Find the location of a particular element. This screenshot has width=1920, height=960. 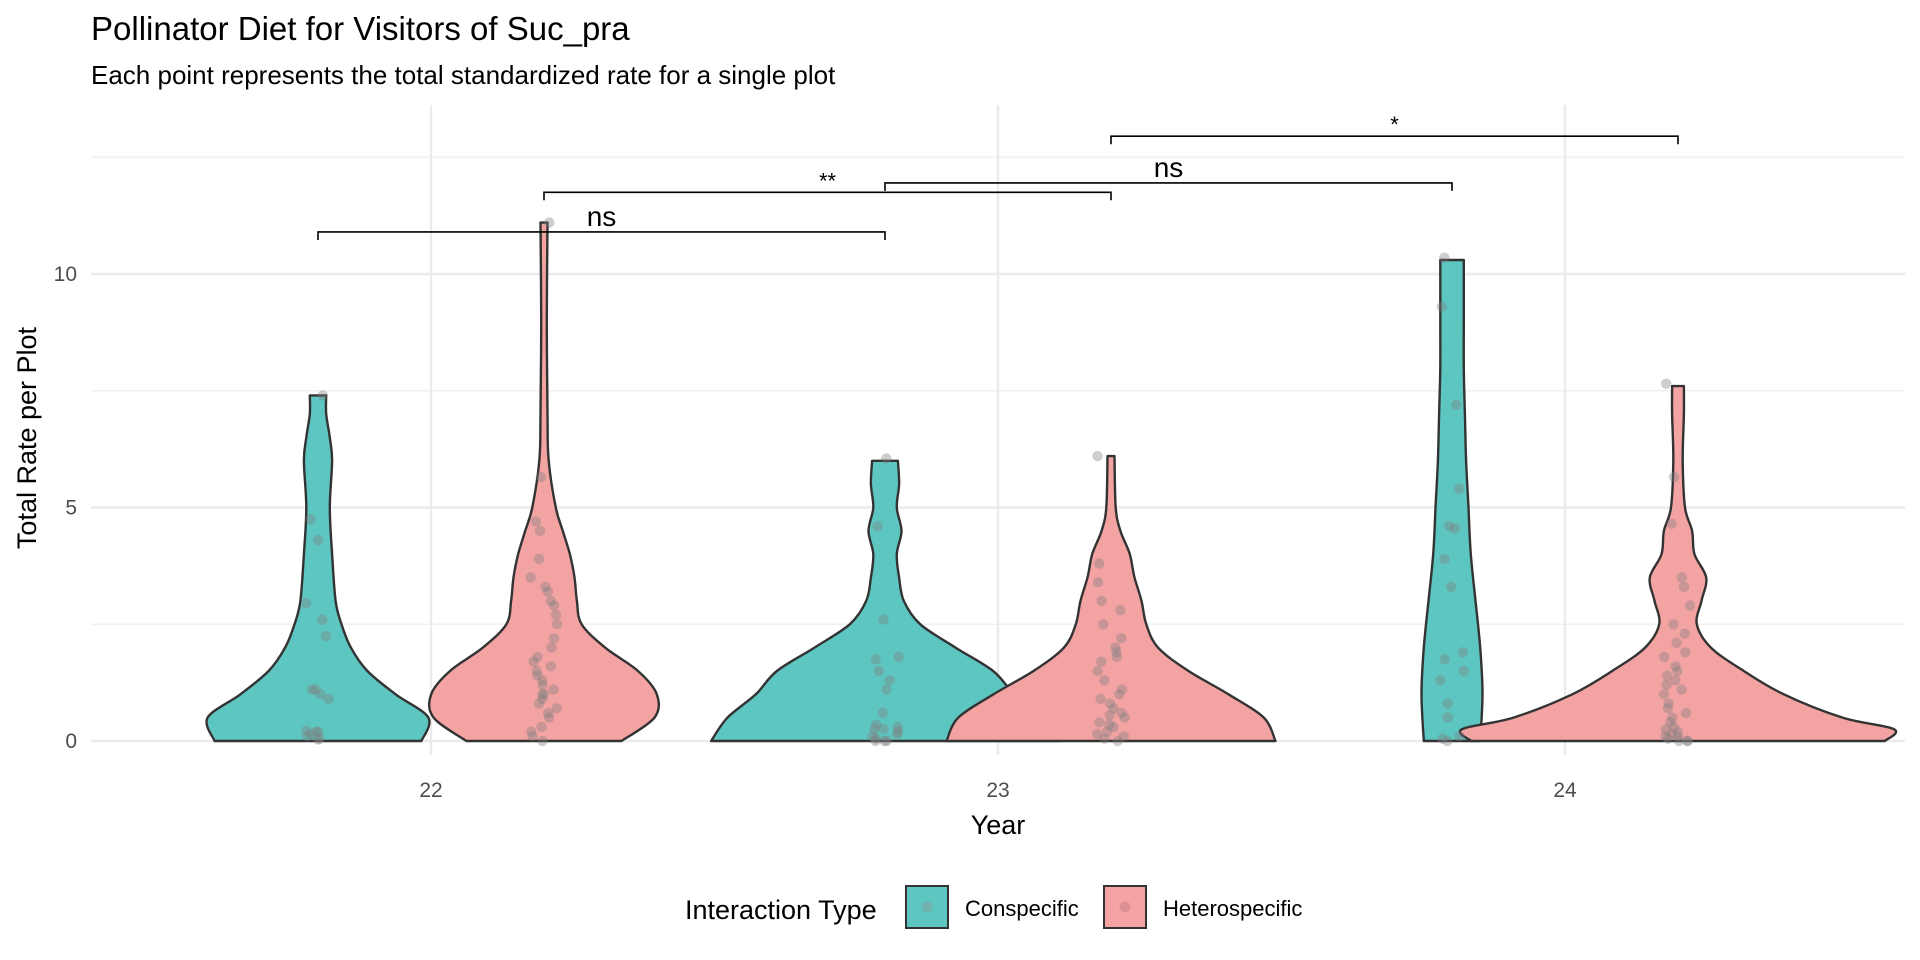

y-tick-label: 5 is located at coordinates (71, 508).